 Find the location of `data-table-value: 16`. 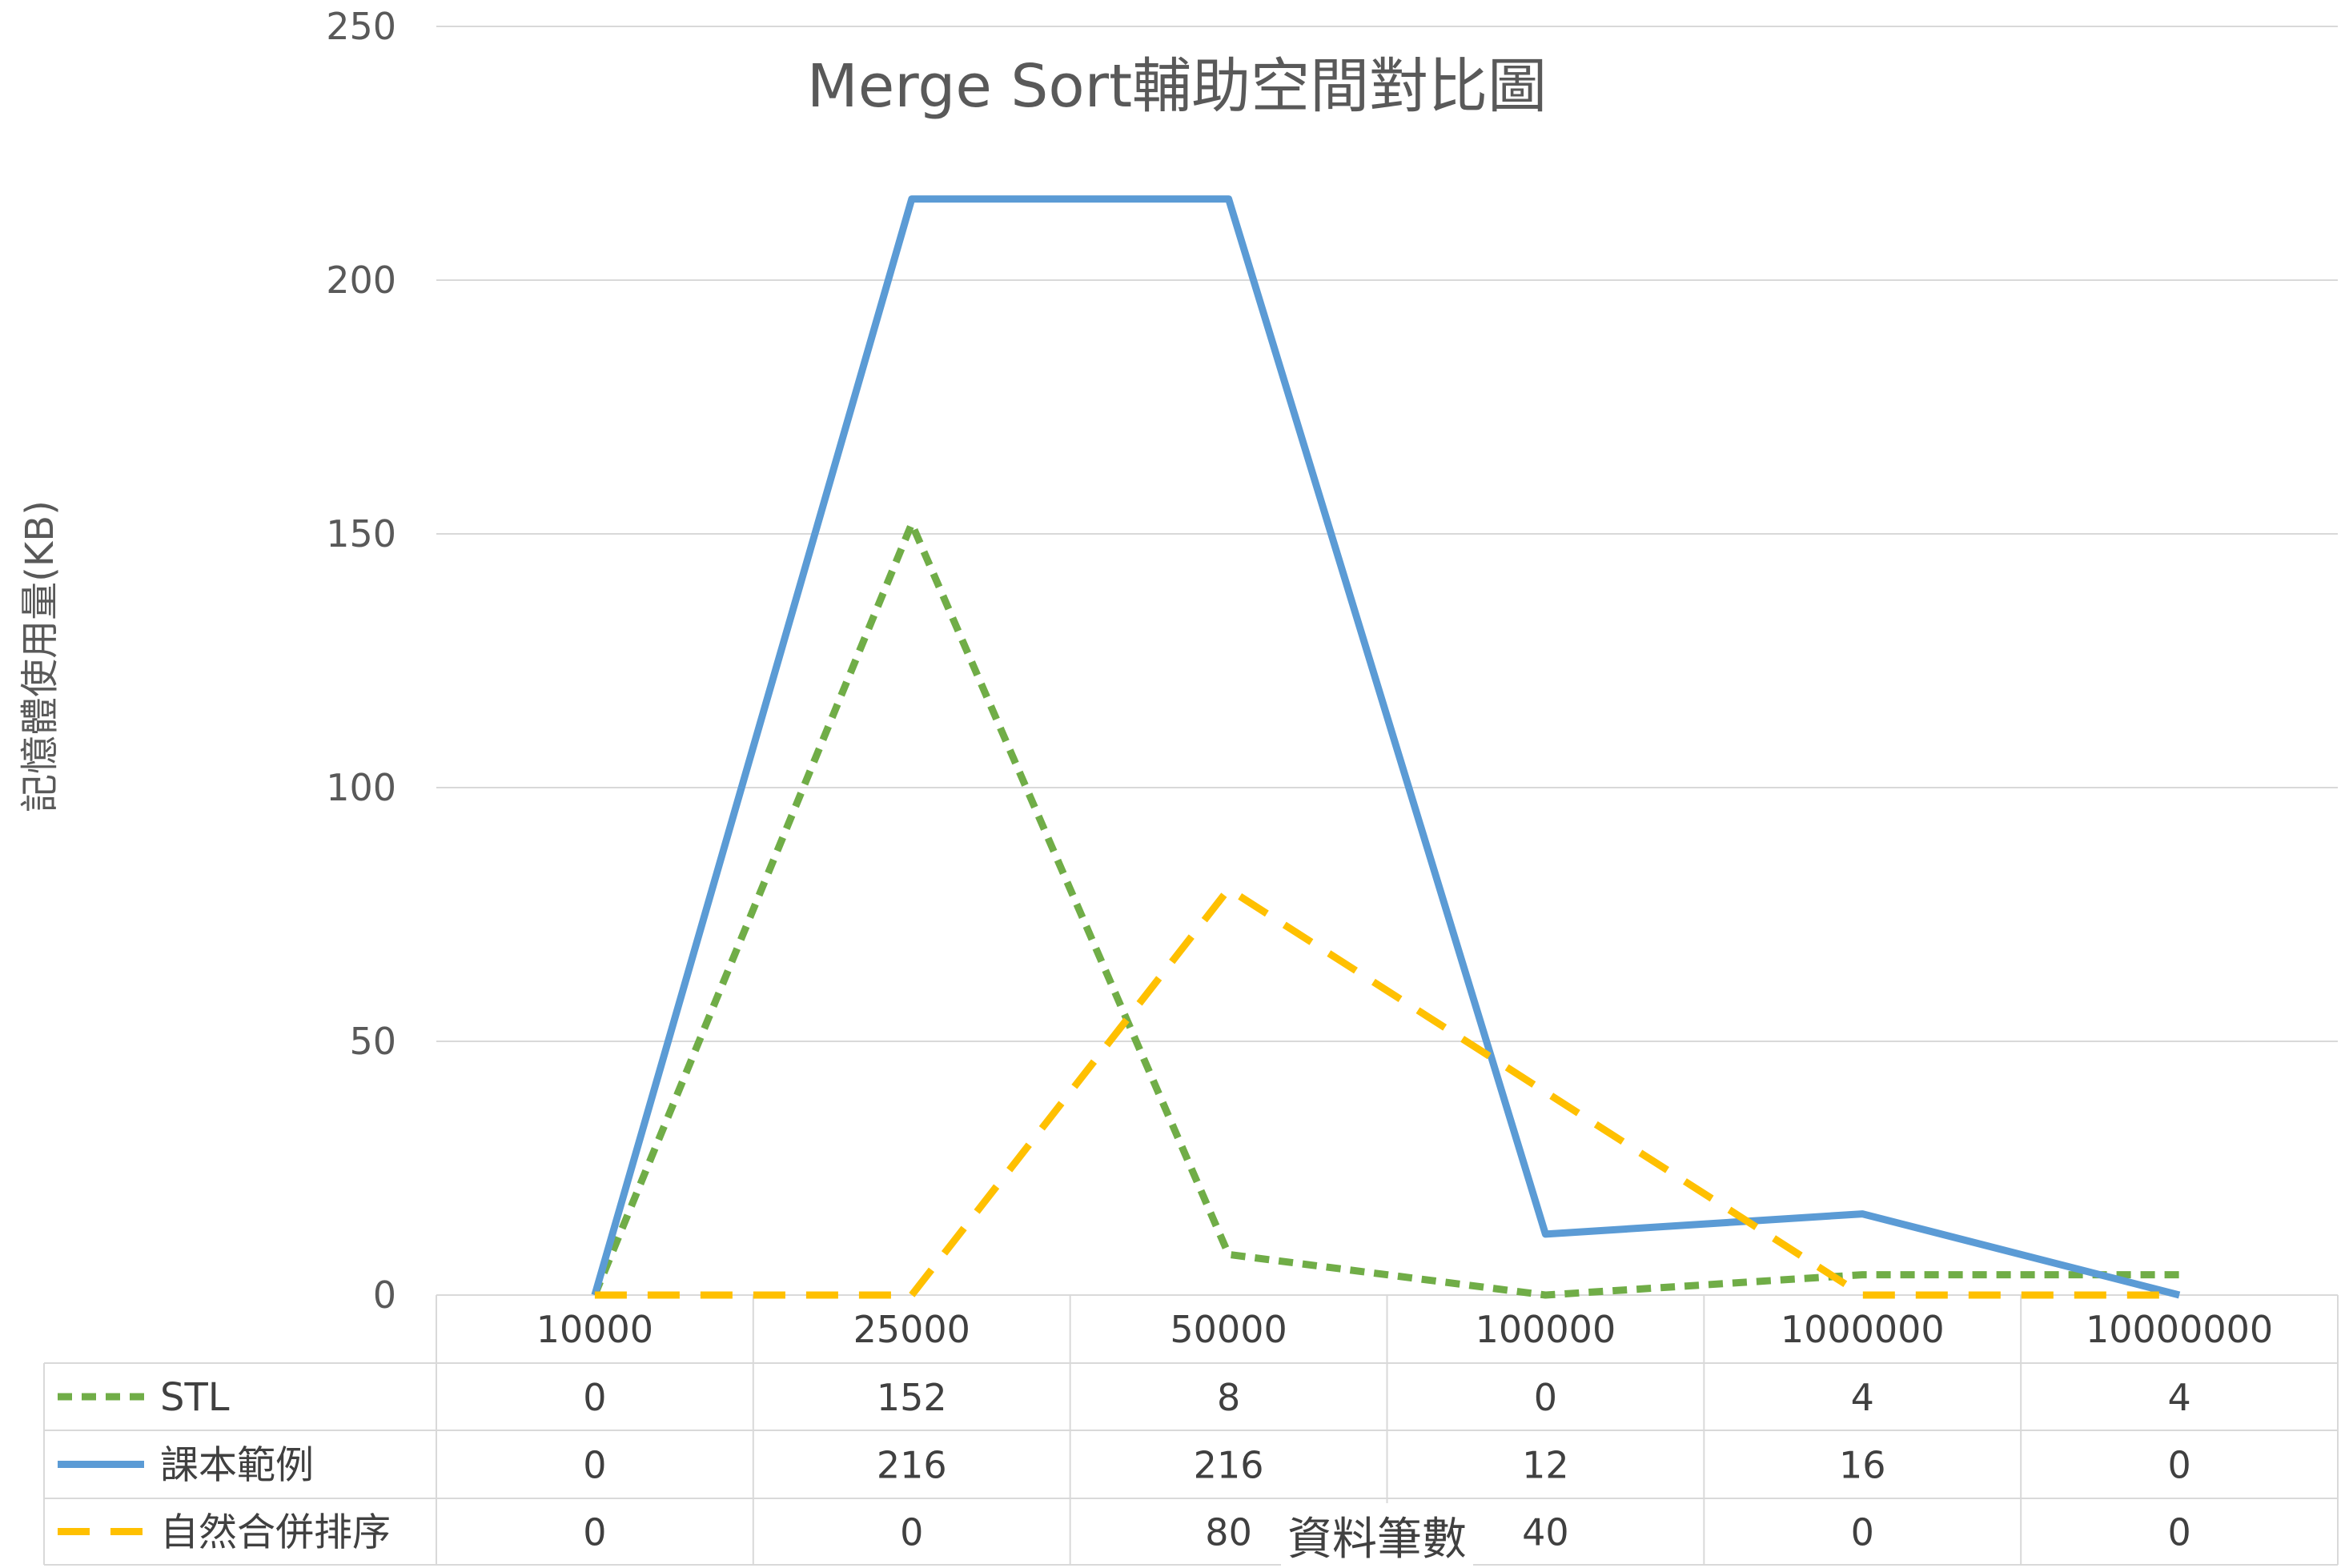

data-table-value: 16 is located at coordinates (1863, 1465).